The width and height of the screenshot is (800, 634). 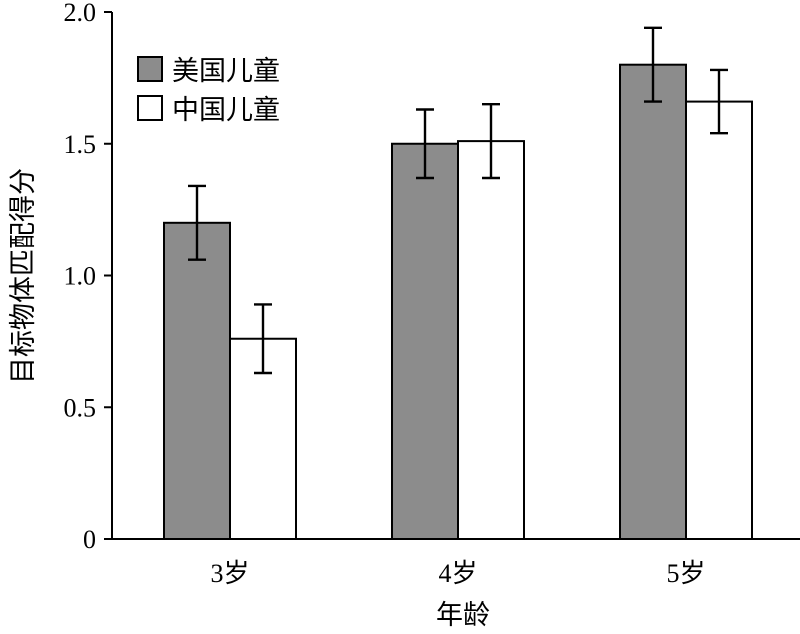 What do you see at coordinates (80, 276) in the screenshot?
I see `y-tick-label: 1.0` at bounding box center [80, 276].